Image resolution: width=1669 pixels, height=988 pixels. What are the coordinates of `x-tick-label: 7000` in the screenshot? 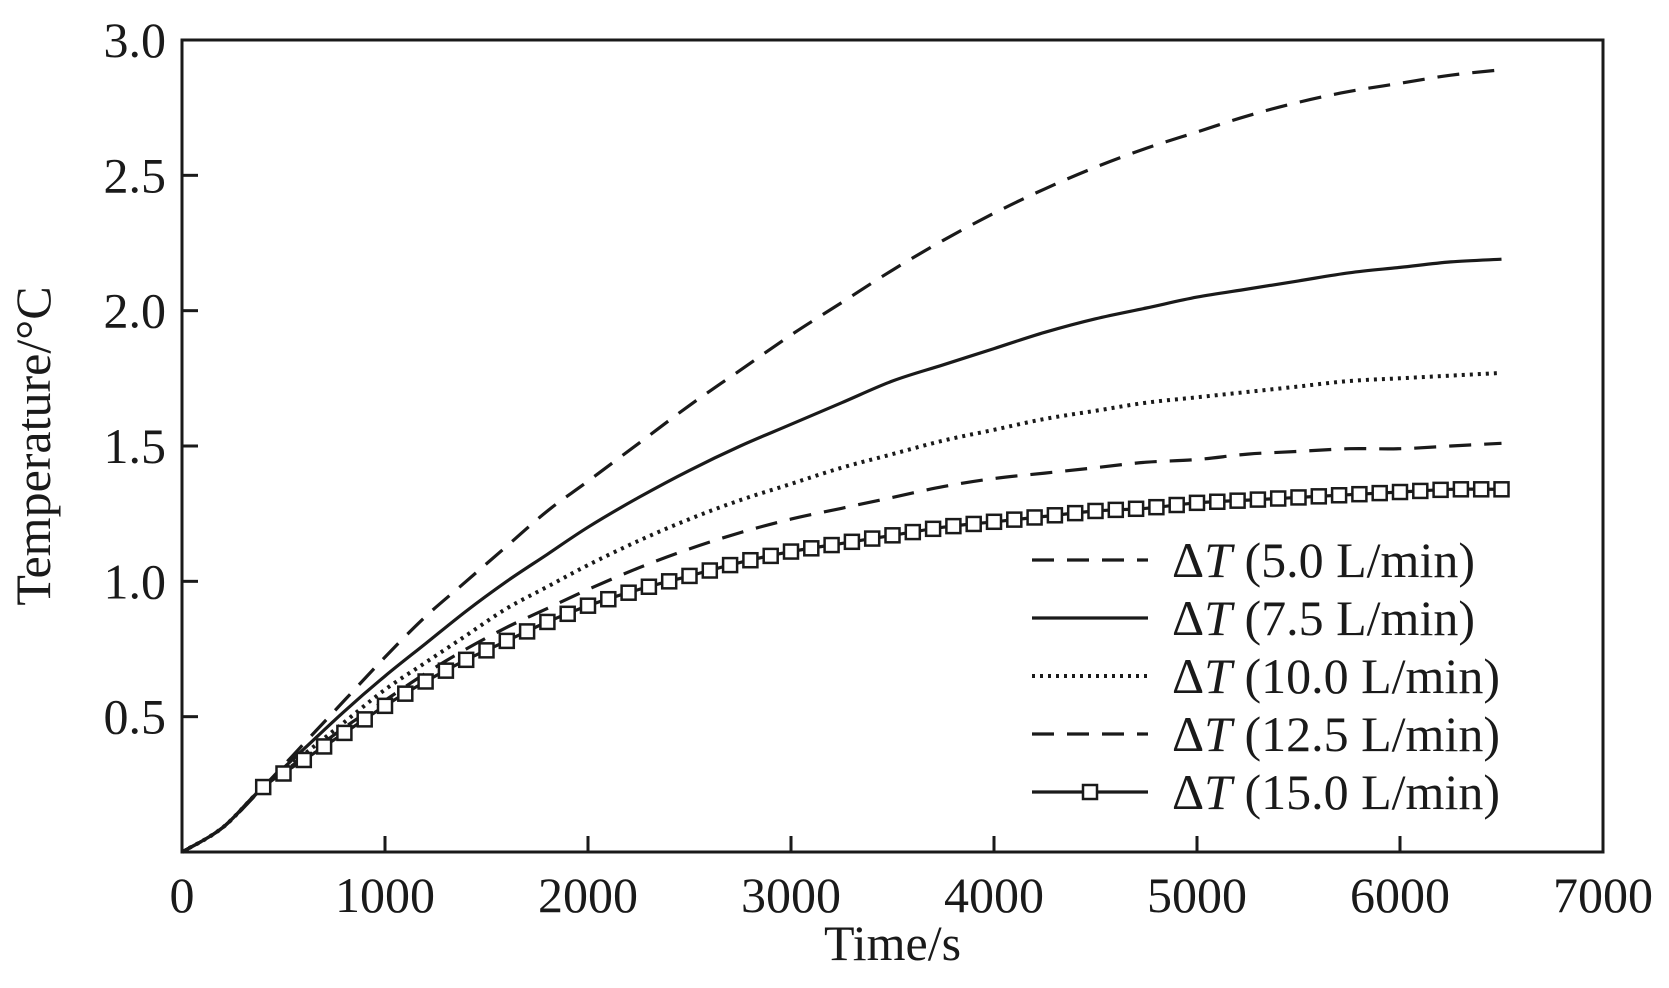 It's located at (1603, 895).